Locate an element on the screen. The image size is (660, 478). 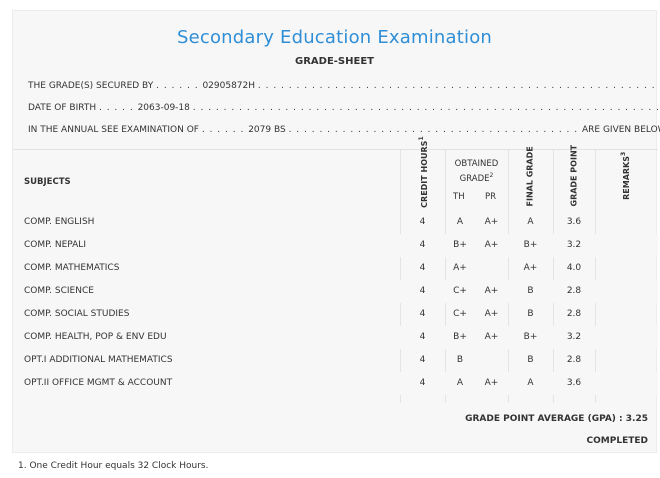
header-obtained-grade: OBTAINED GRADE2 is located at coordinates (476, 171).